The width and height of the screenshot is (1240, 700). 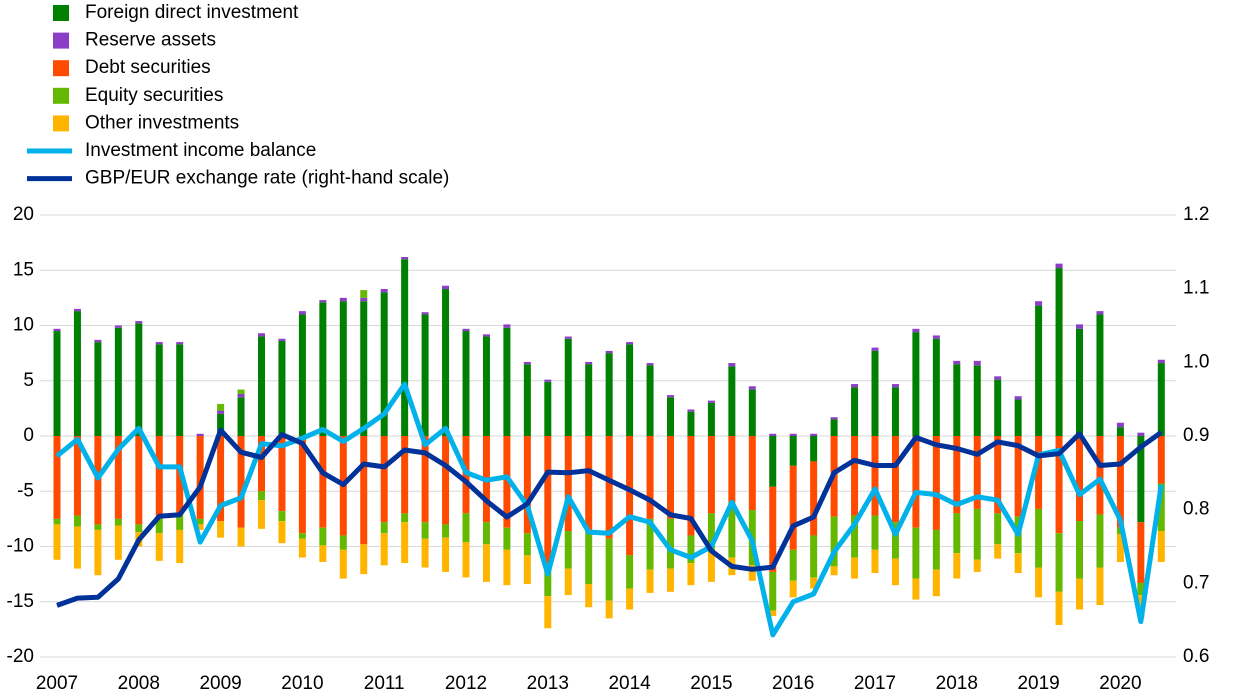 What do you see at coordinates (28, 435) in the screenshot?
I see `y-tick-label: 0` at bounding box center [28, 435].